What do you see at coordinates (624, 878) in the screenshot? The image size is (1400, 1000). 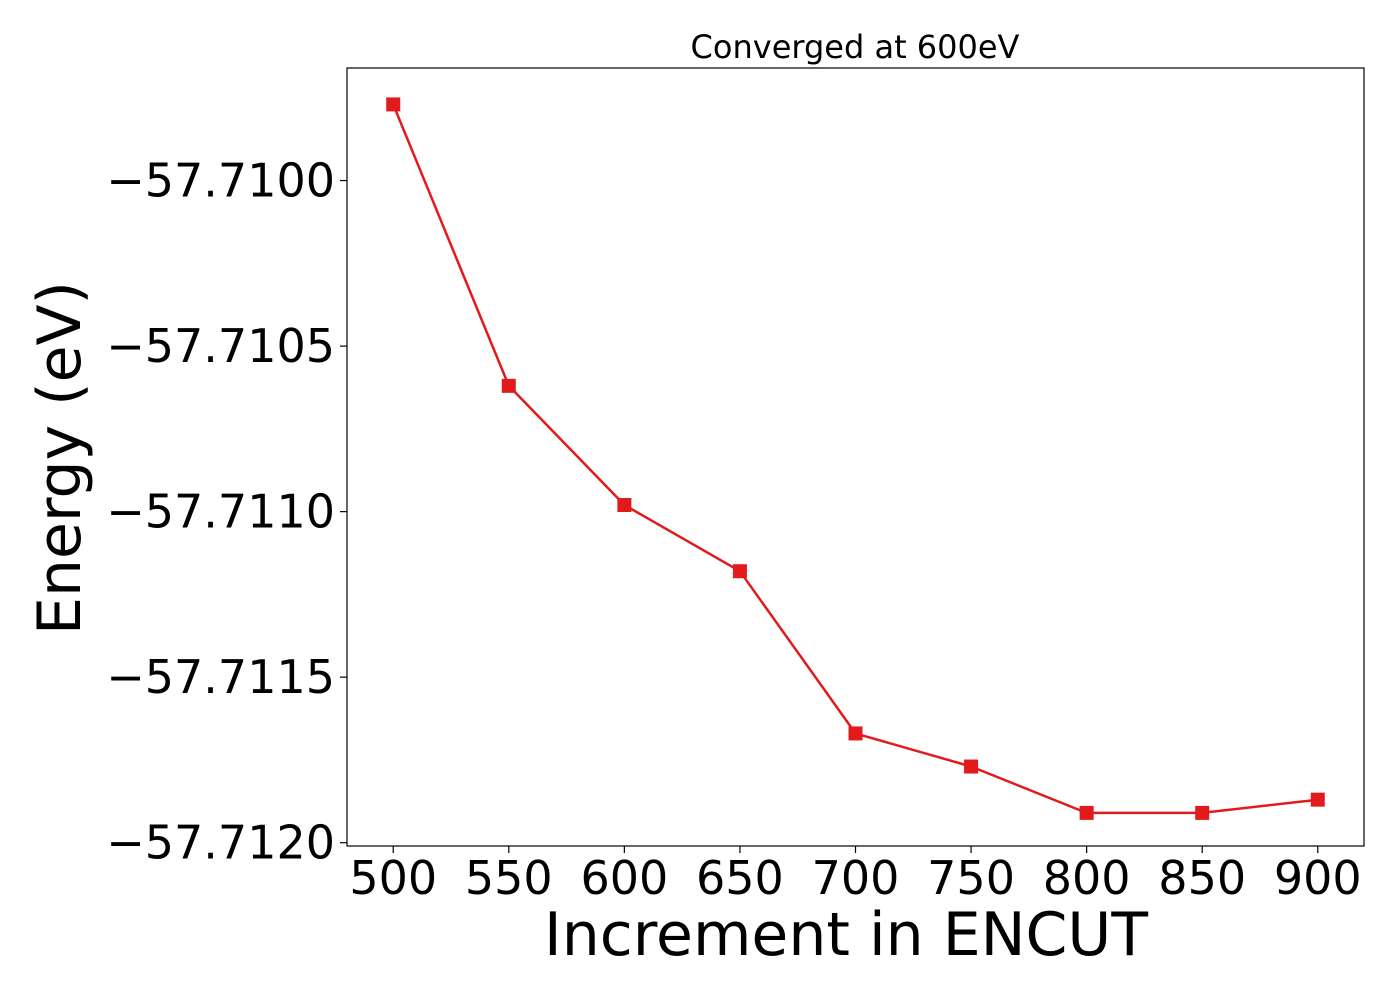 I see `x-tick-label: 600` at bounding box center [624, 878].